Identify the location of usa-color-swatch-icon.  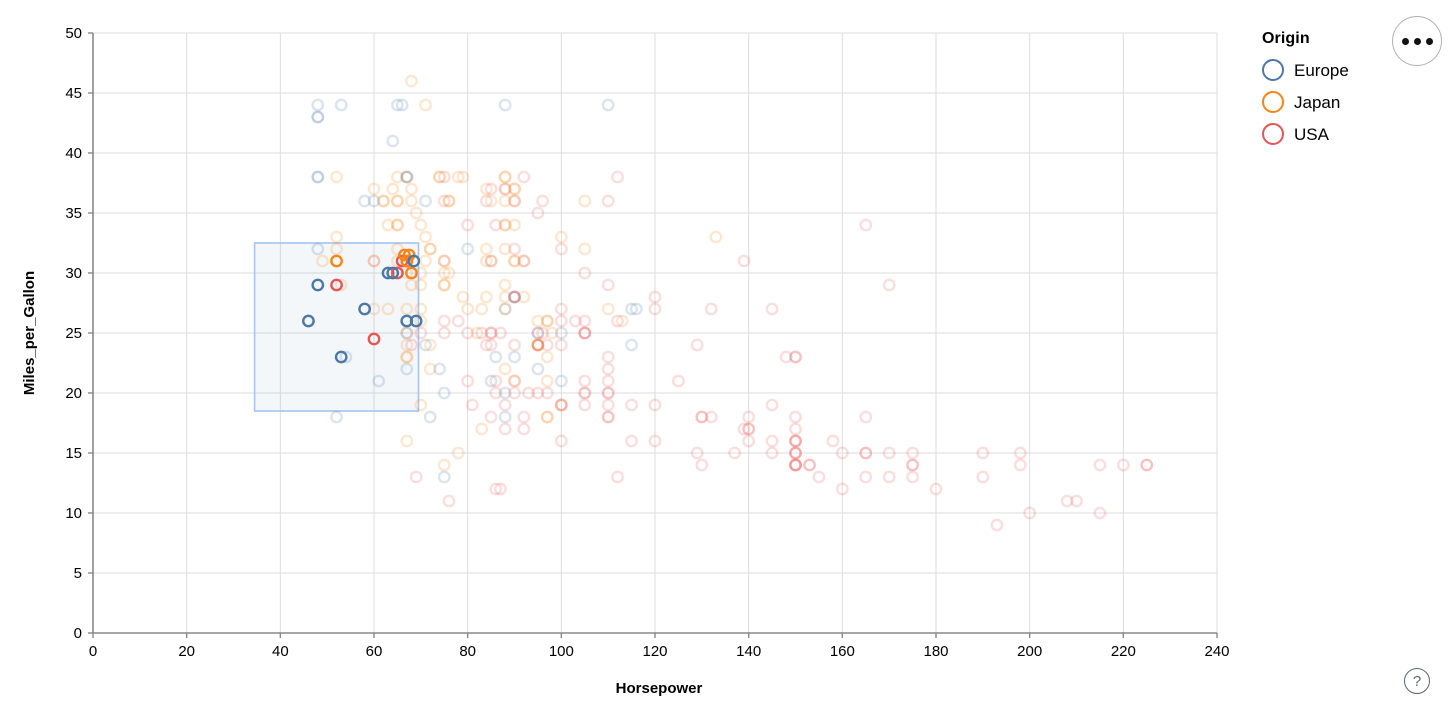
(1273, 134).